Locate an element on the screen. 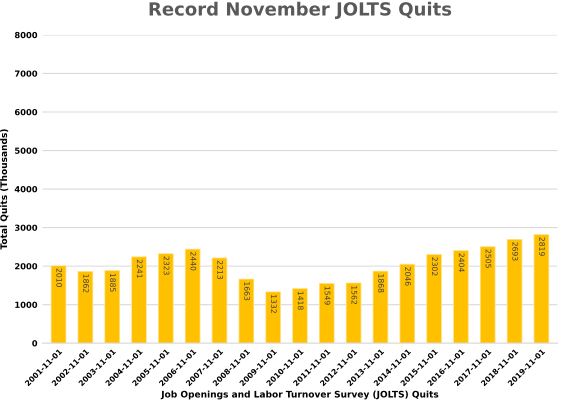 The image size is (566, 411). y-tick-label: 6000 is located at coordinates (26, 112).